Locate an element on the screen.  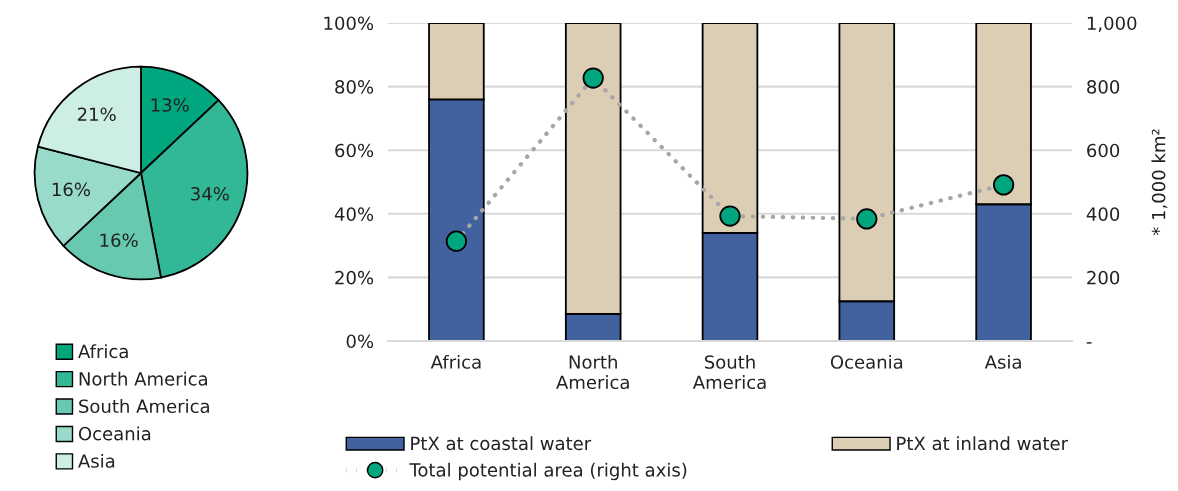
data-label: 34% is located at coordinates (210, 193).